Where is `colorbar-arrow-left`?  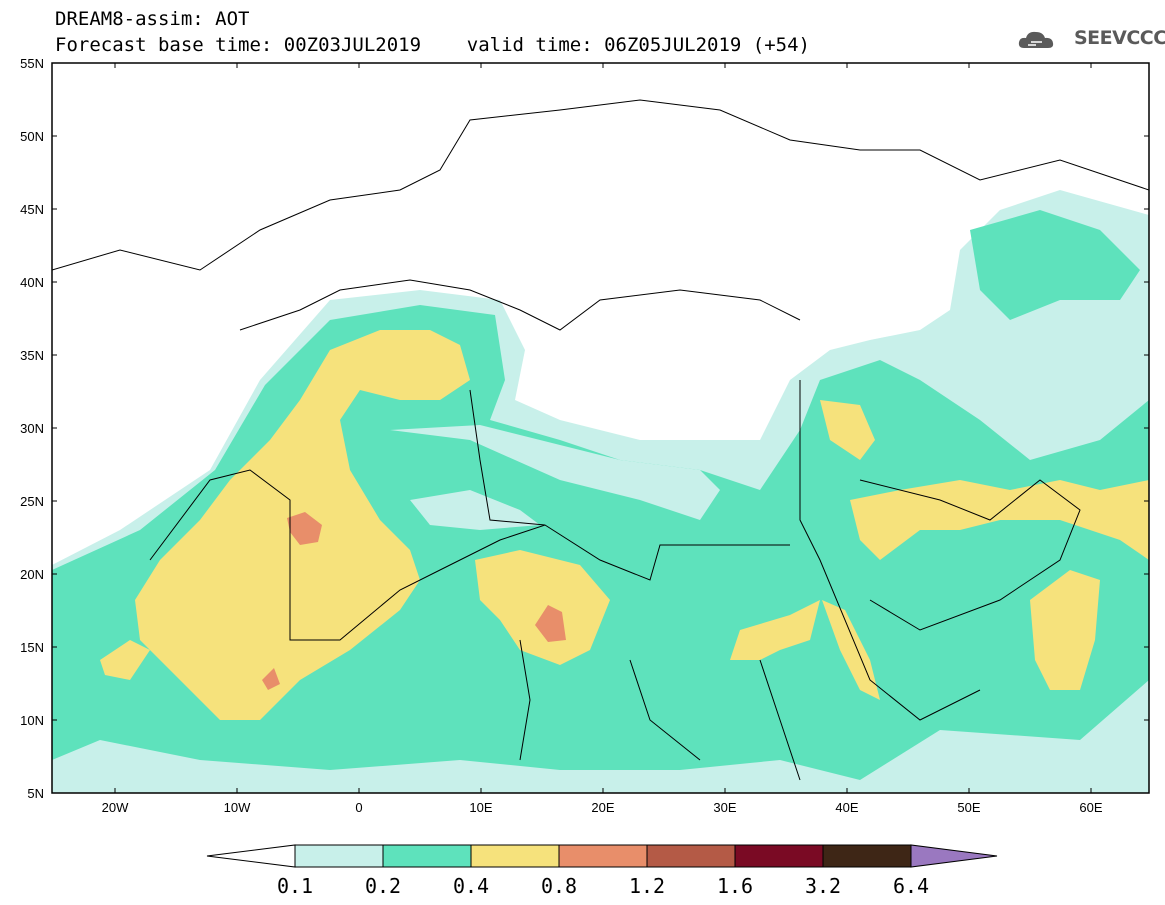
colorbar-arrow-left is located at coordinates (251, 856).